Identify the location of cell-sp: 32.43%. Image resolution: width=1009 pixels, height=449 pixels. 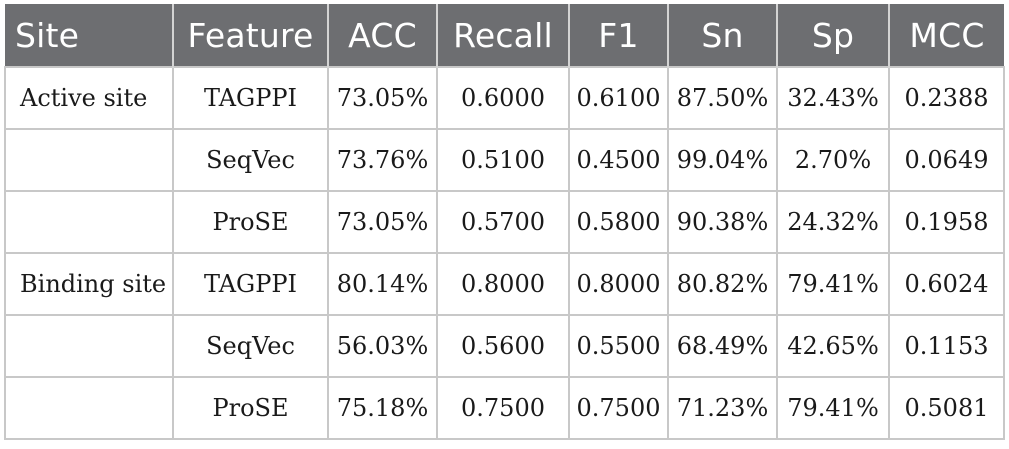
(833, 98).